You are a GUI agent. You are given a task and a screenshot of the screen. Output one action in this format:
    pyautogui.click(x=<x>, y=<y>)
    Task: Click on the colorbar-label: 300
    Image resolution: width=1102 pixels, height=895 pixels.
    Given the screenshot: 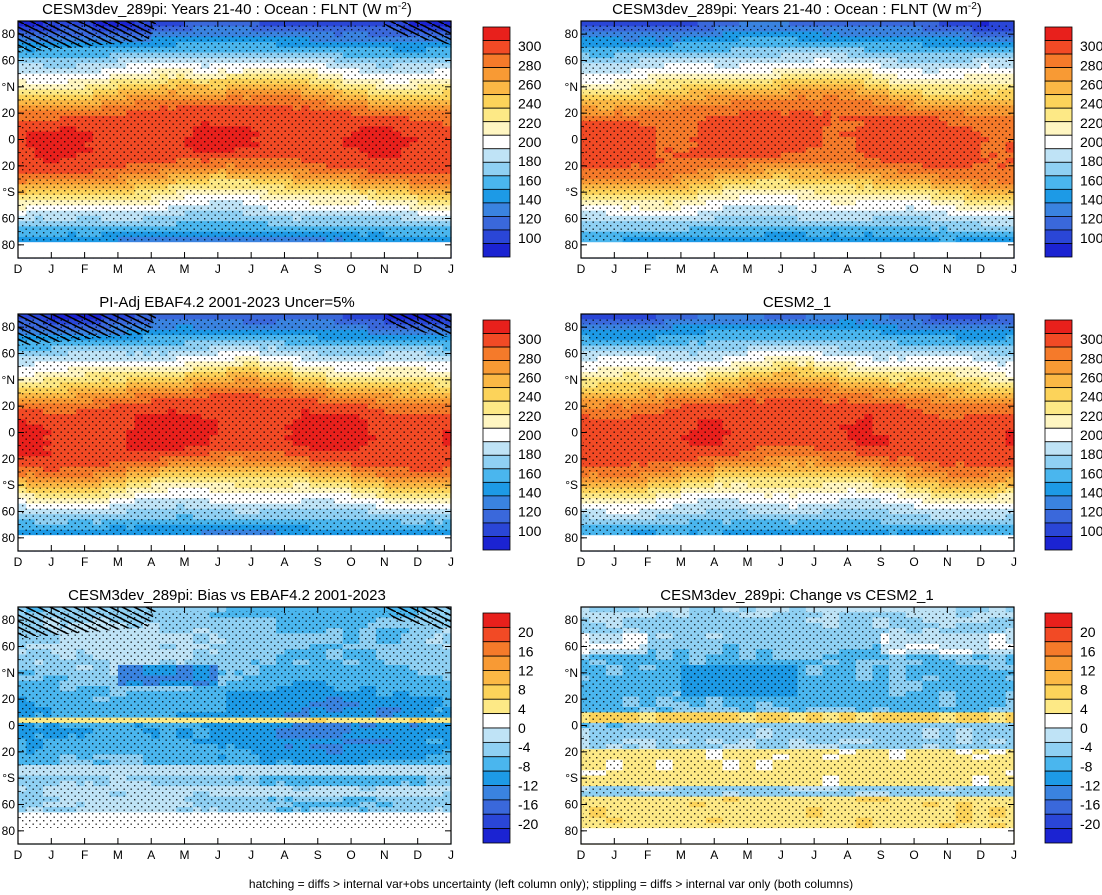 What is the action you would take?
    pyautogui.click(x=1091, y=46)
    